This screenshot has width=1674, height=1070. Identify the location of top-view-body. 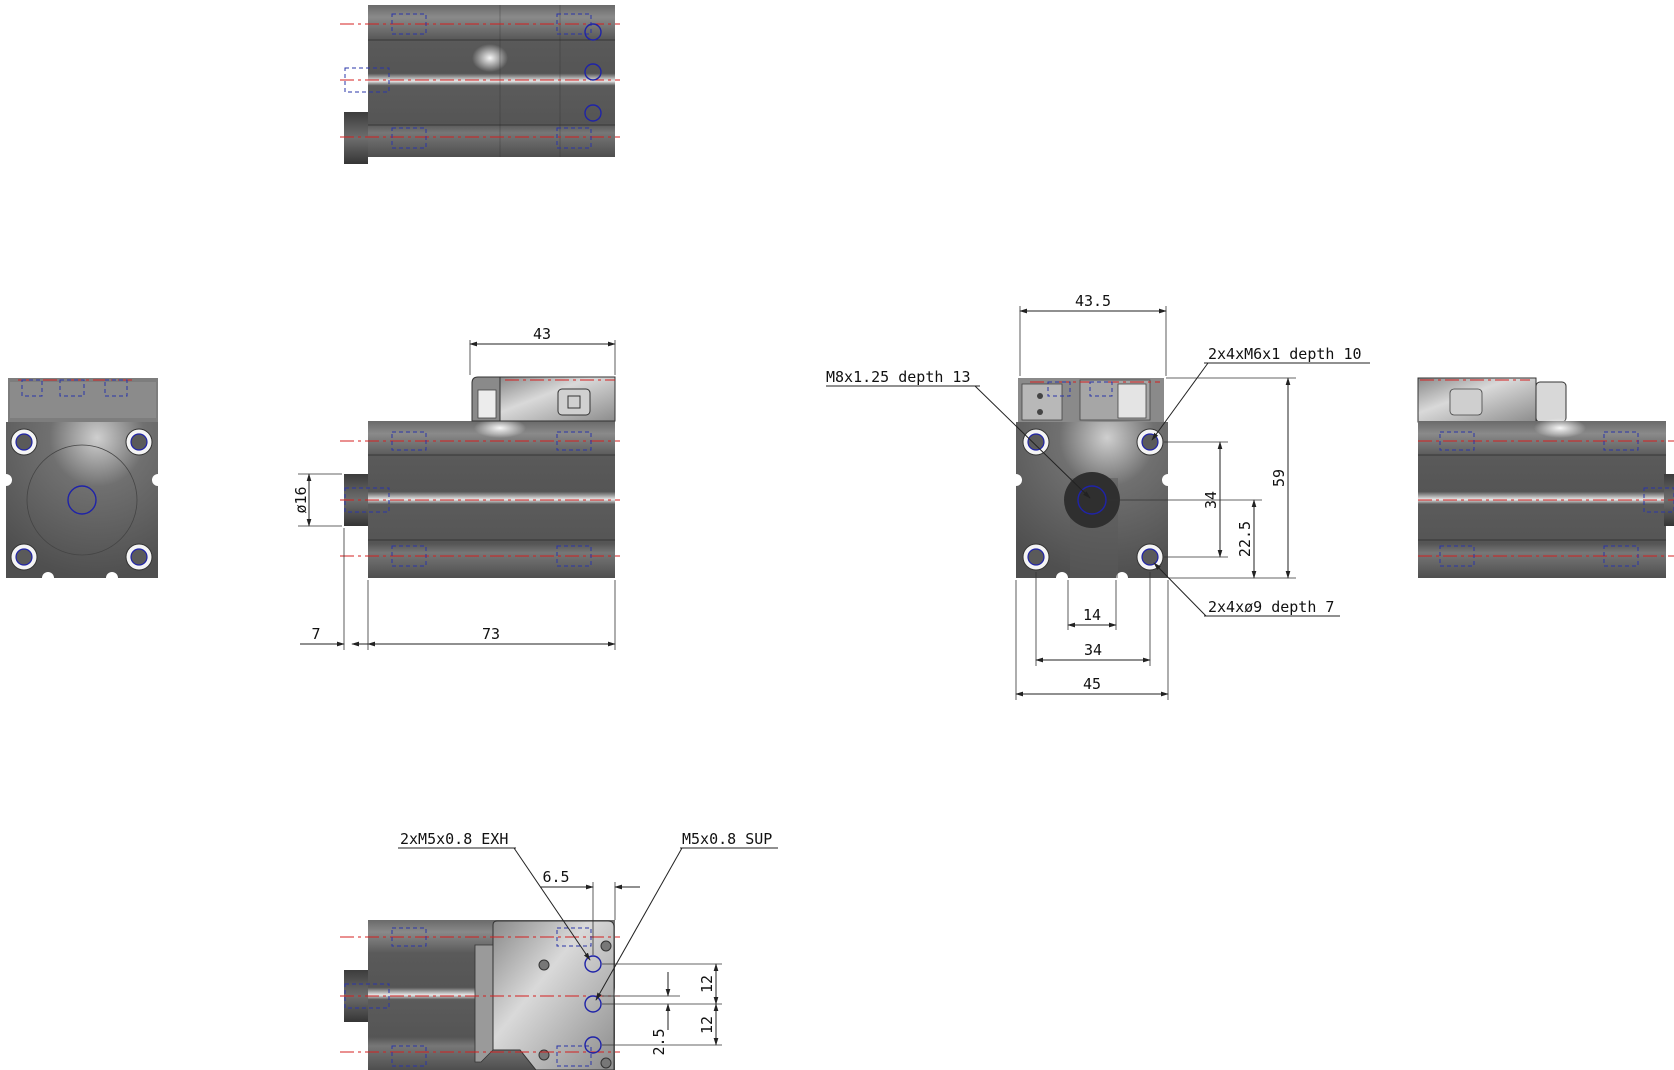
(491, 81).